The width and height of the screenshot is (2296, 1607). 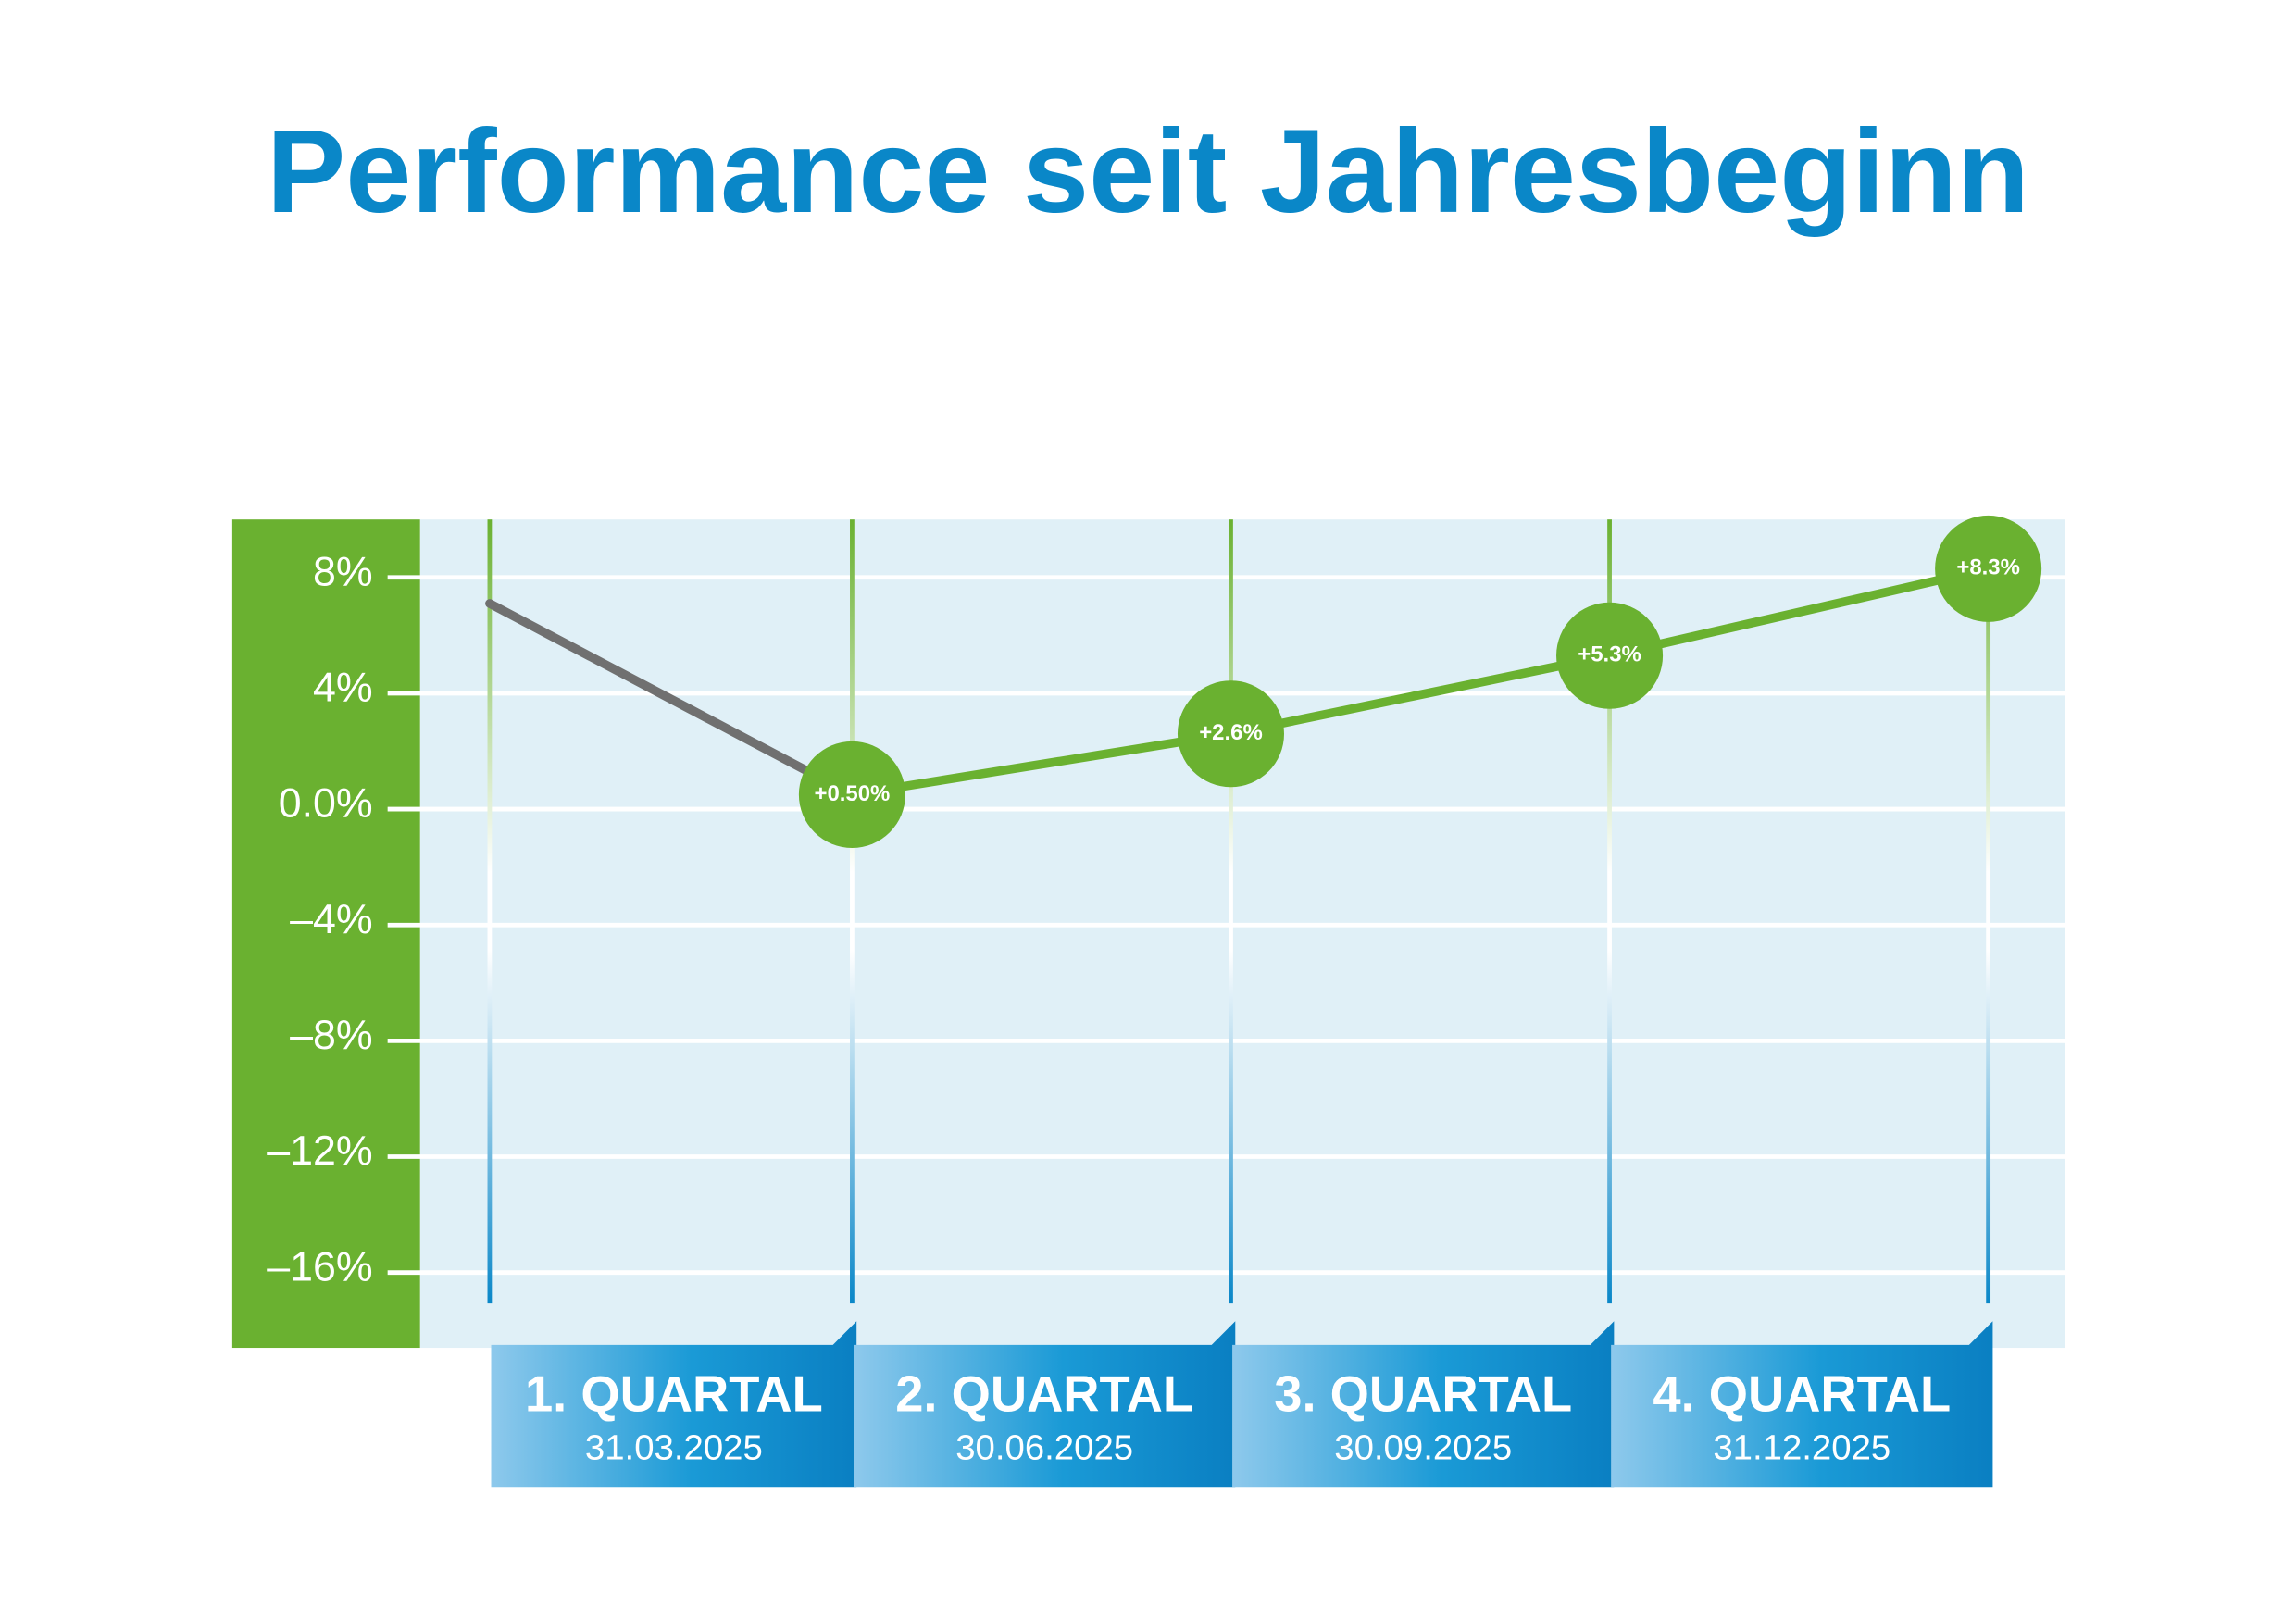 What do you see at coordinates (331, 919) in the screenshot?
I see `y-tick-label: –4%` at bounding box center [331, 919].